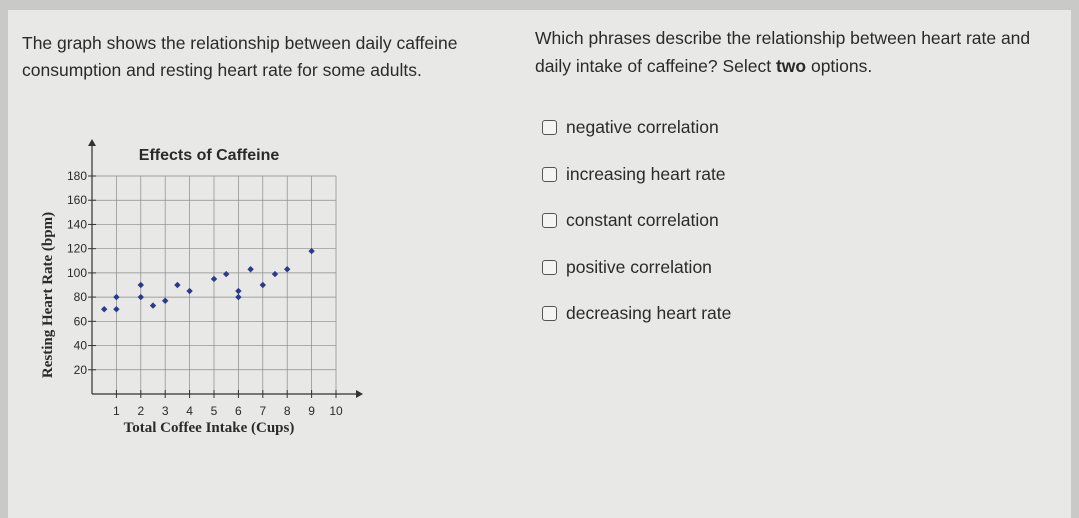 The width and height of the screenshot is (1079, 518). I want to click on x-tick-label: 5, so click(214, 411).